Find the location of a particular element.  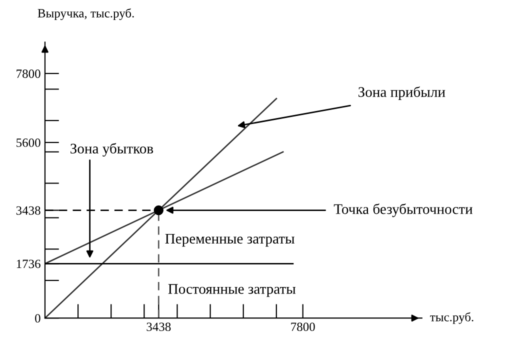

annotation: Точка безубыточности is located at coordinates (403, 210).